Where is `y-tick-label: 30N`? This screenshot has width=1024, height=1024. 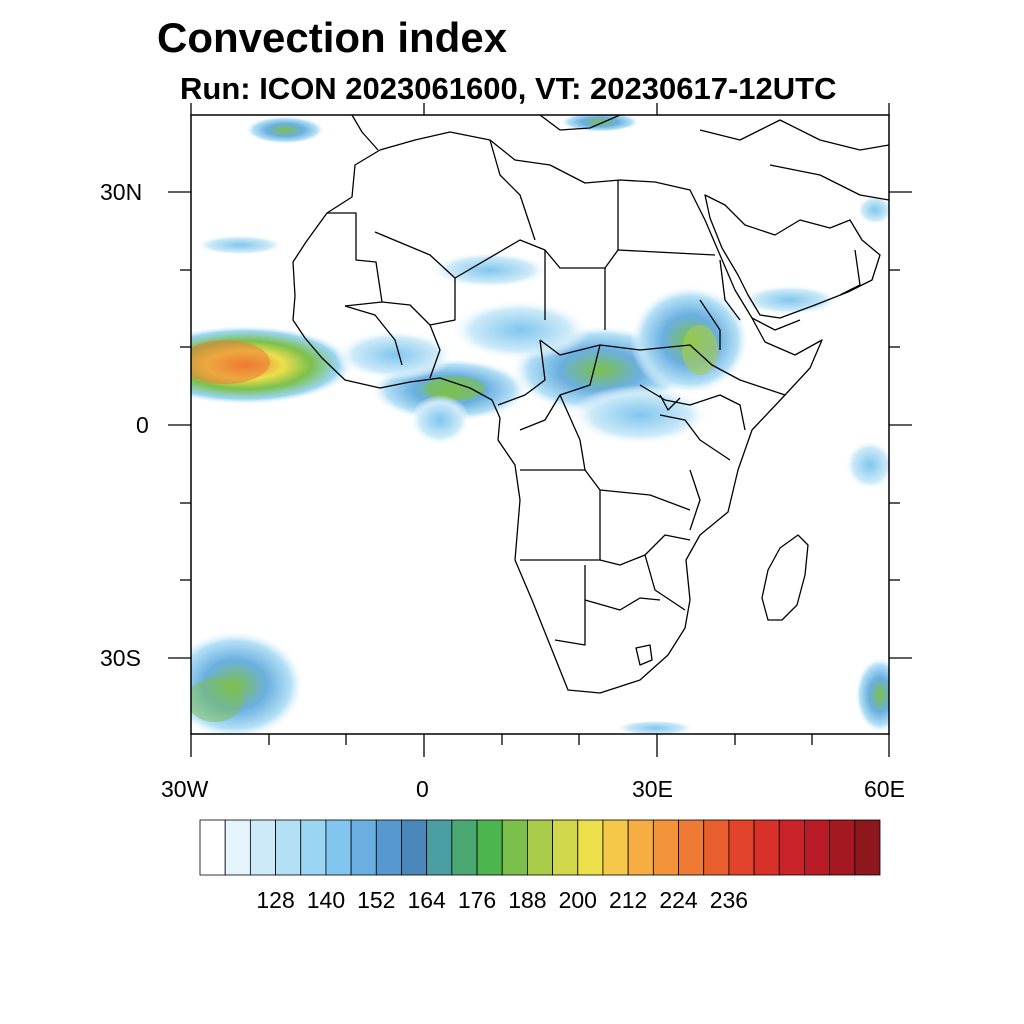
y-tick-label: 30N is located at coordinates (121, 192).